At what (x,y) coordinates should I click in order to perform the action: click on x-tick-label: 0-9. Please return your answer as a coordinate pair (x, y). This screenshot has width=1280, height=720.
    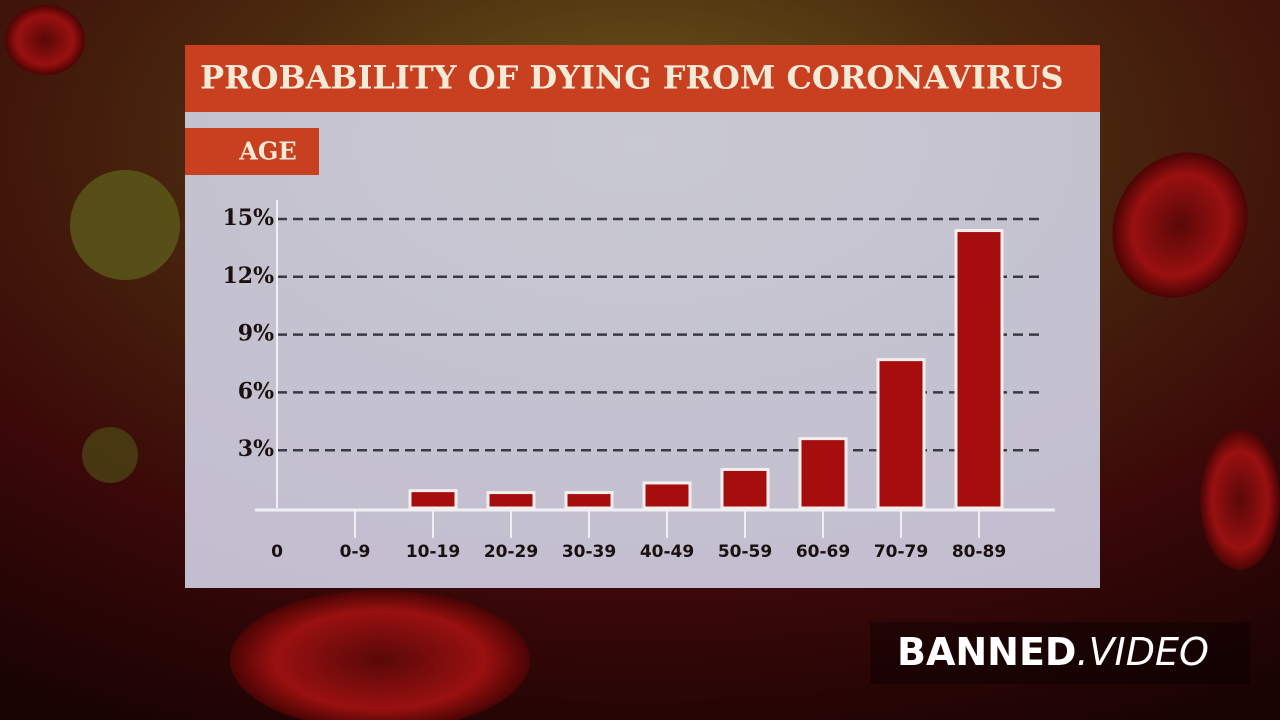
    Looking at the image, I should click on (355, 552).